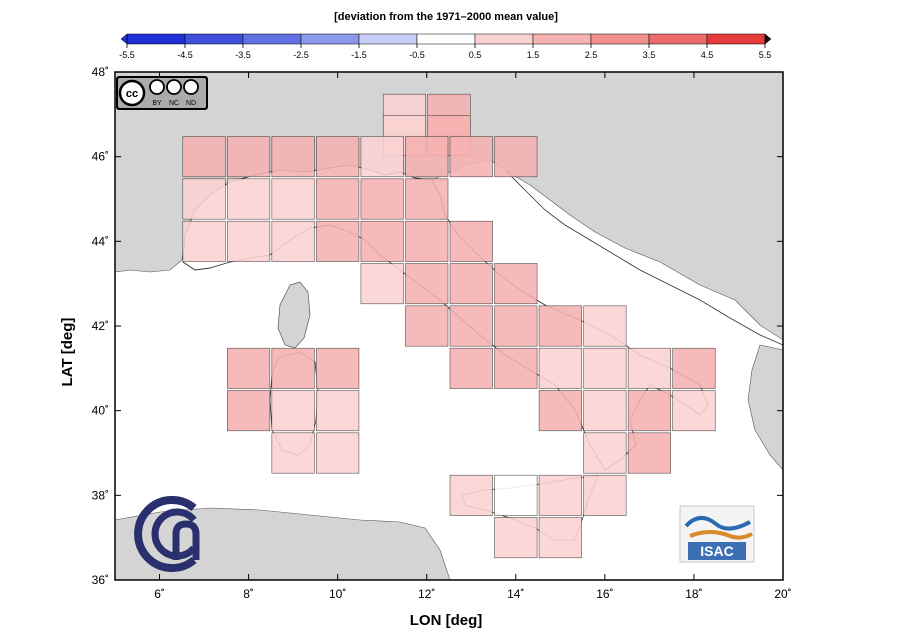 This screenshot has width=900, height=635. I want to click on colorbar-high-arrow, so click(768, 39).